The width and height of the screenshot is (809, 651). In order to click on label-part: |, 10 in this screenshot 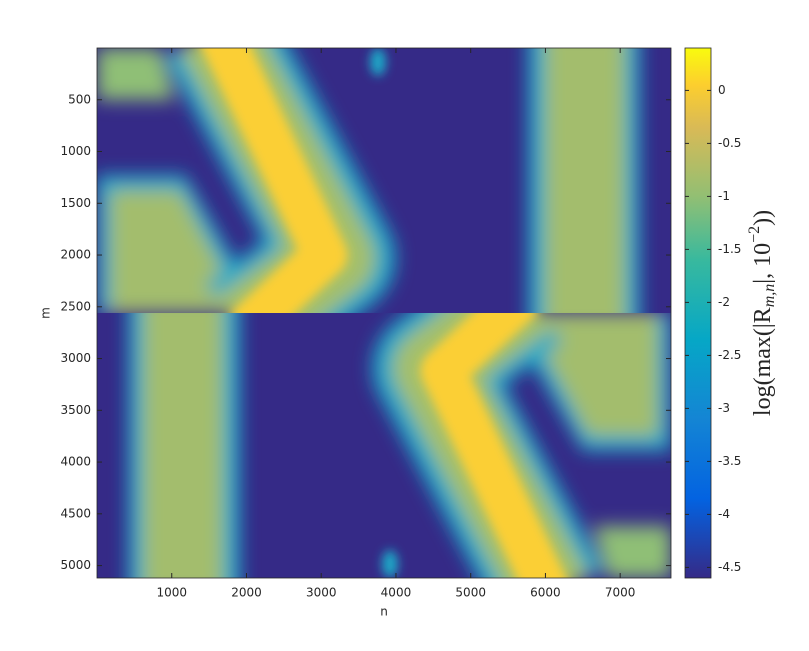, I will do `click(763, 263)`.